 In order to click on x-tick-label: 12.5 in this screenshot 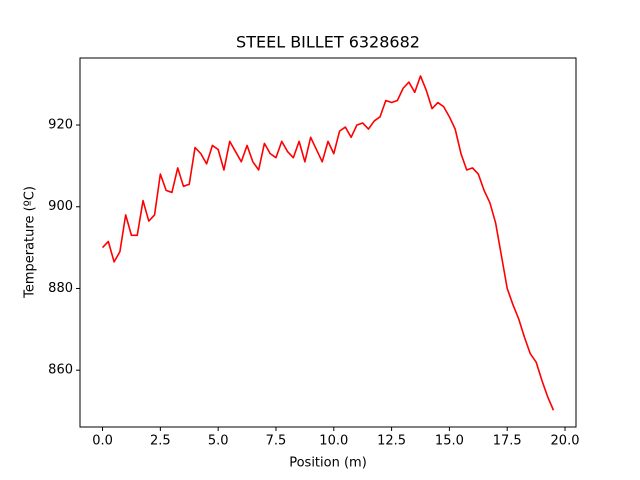, I will do `click(391, 441)`.